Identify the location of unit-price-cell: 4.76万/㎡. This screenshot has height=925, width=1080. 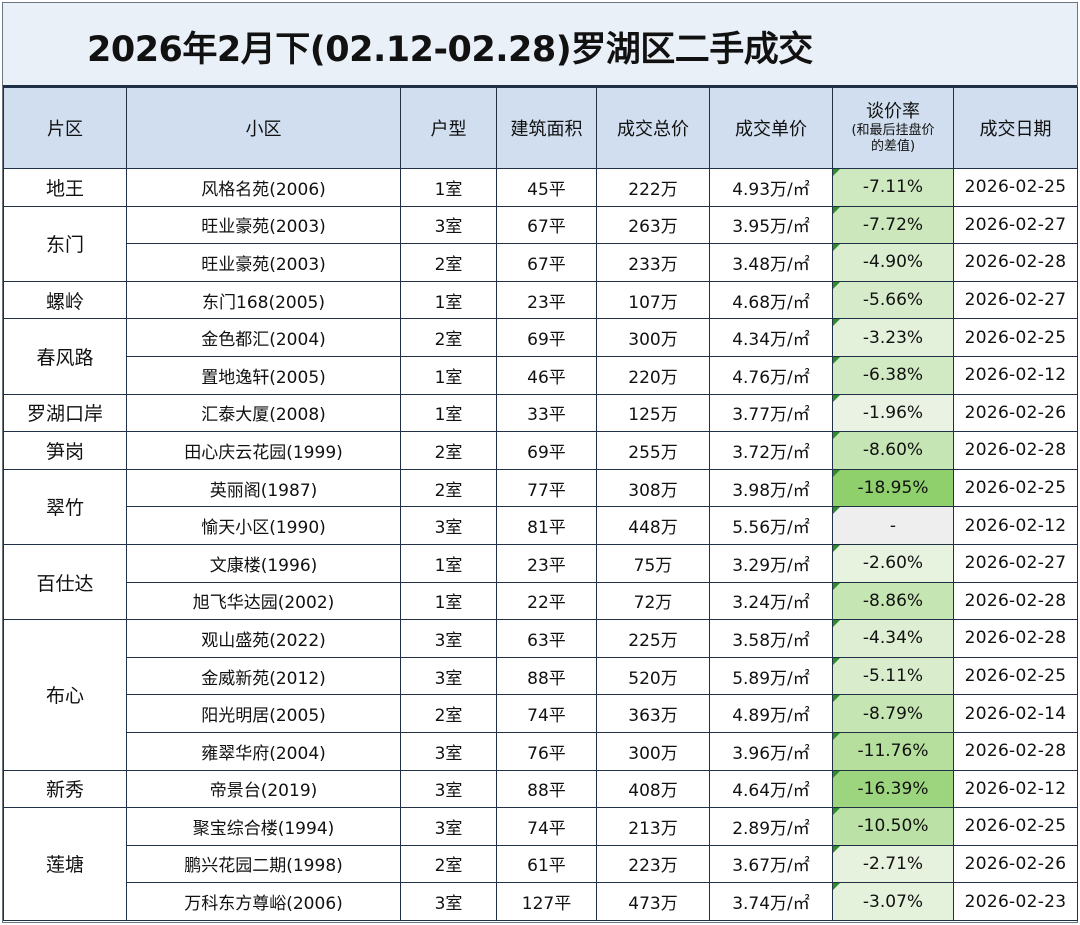
(771, 375).